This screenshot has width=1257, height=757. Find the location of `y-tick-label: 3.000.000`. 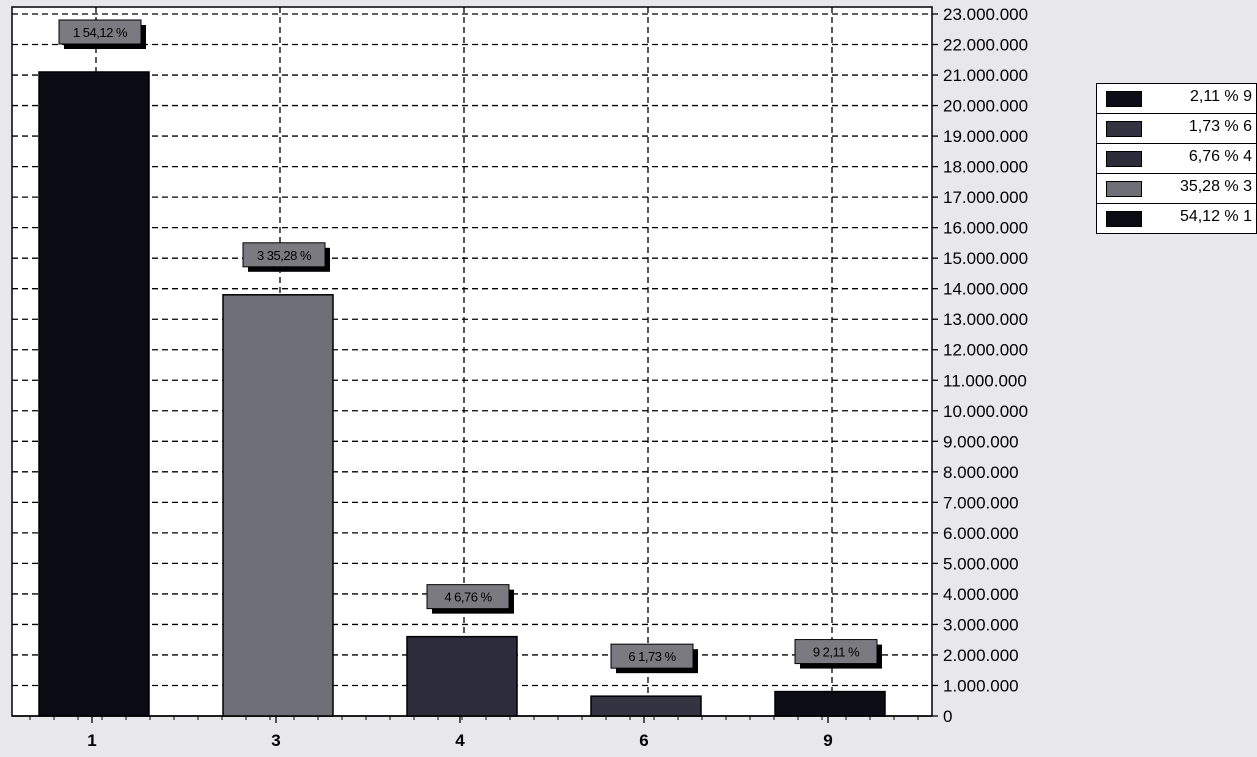

y-tick-label: 3.000.000 is located at coordinates (981, 624).